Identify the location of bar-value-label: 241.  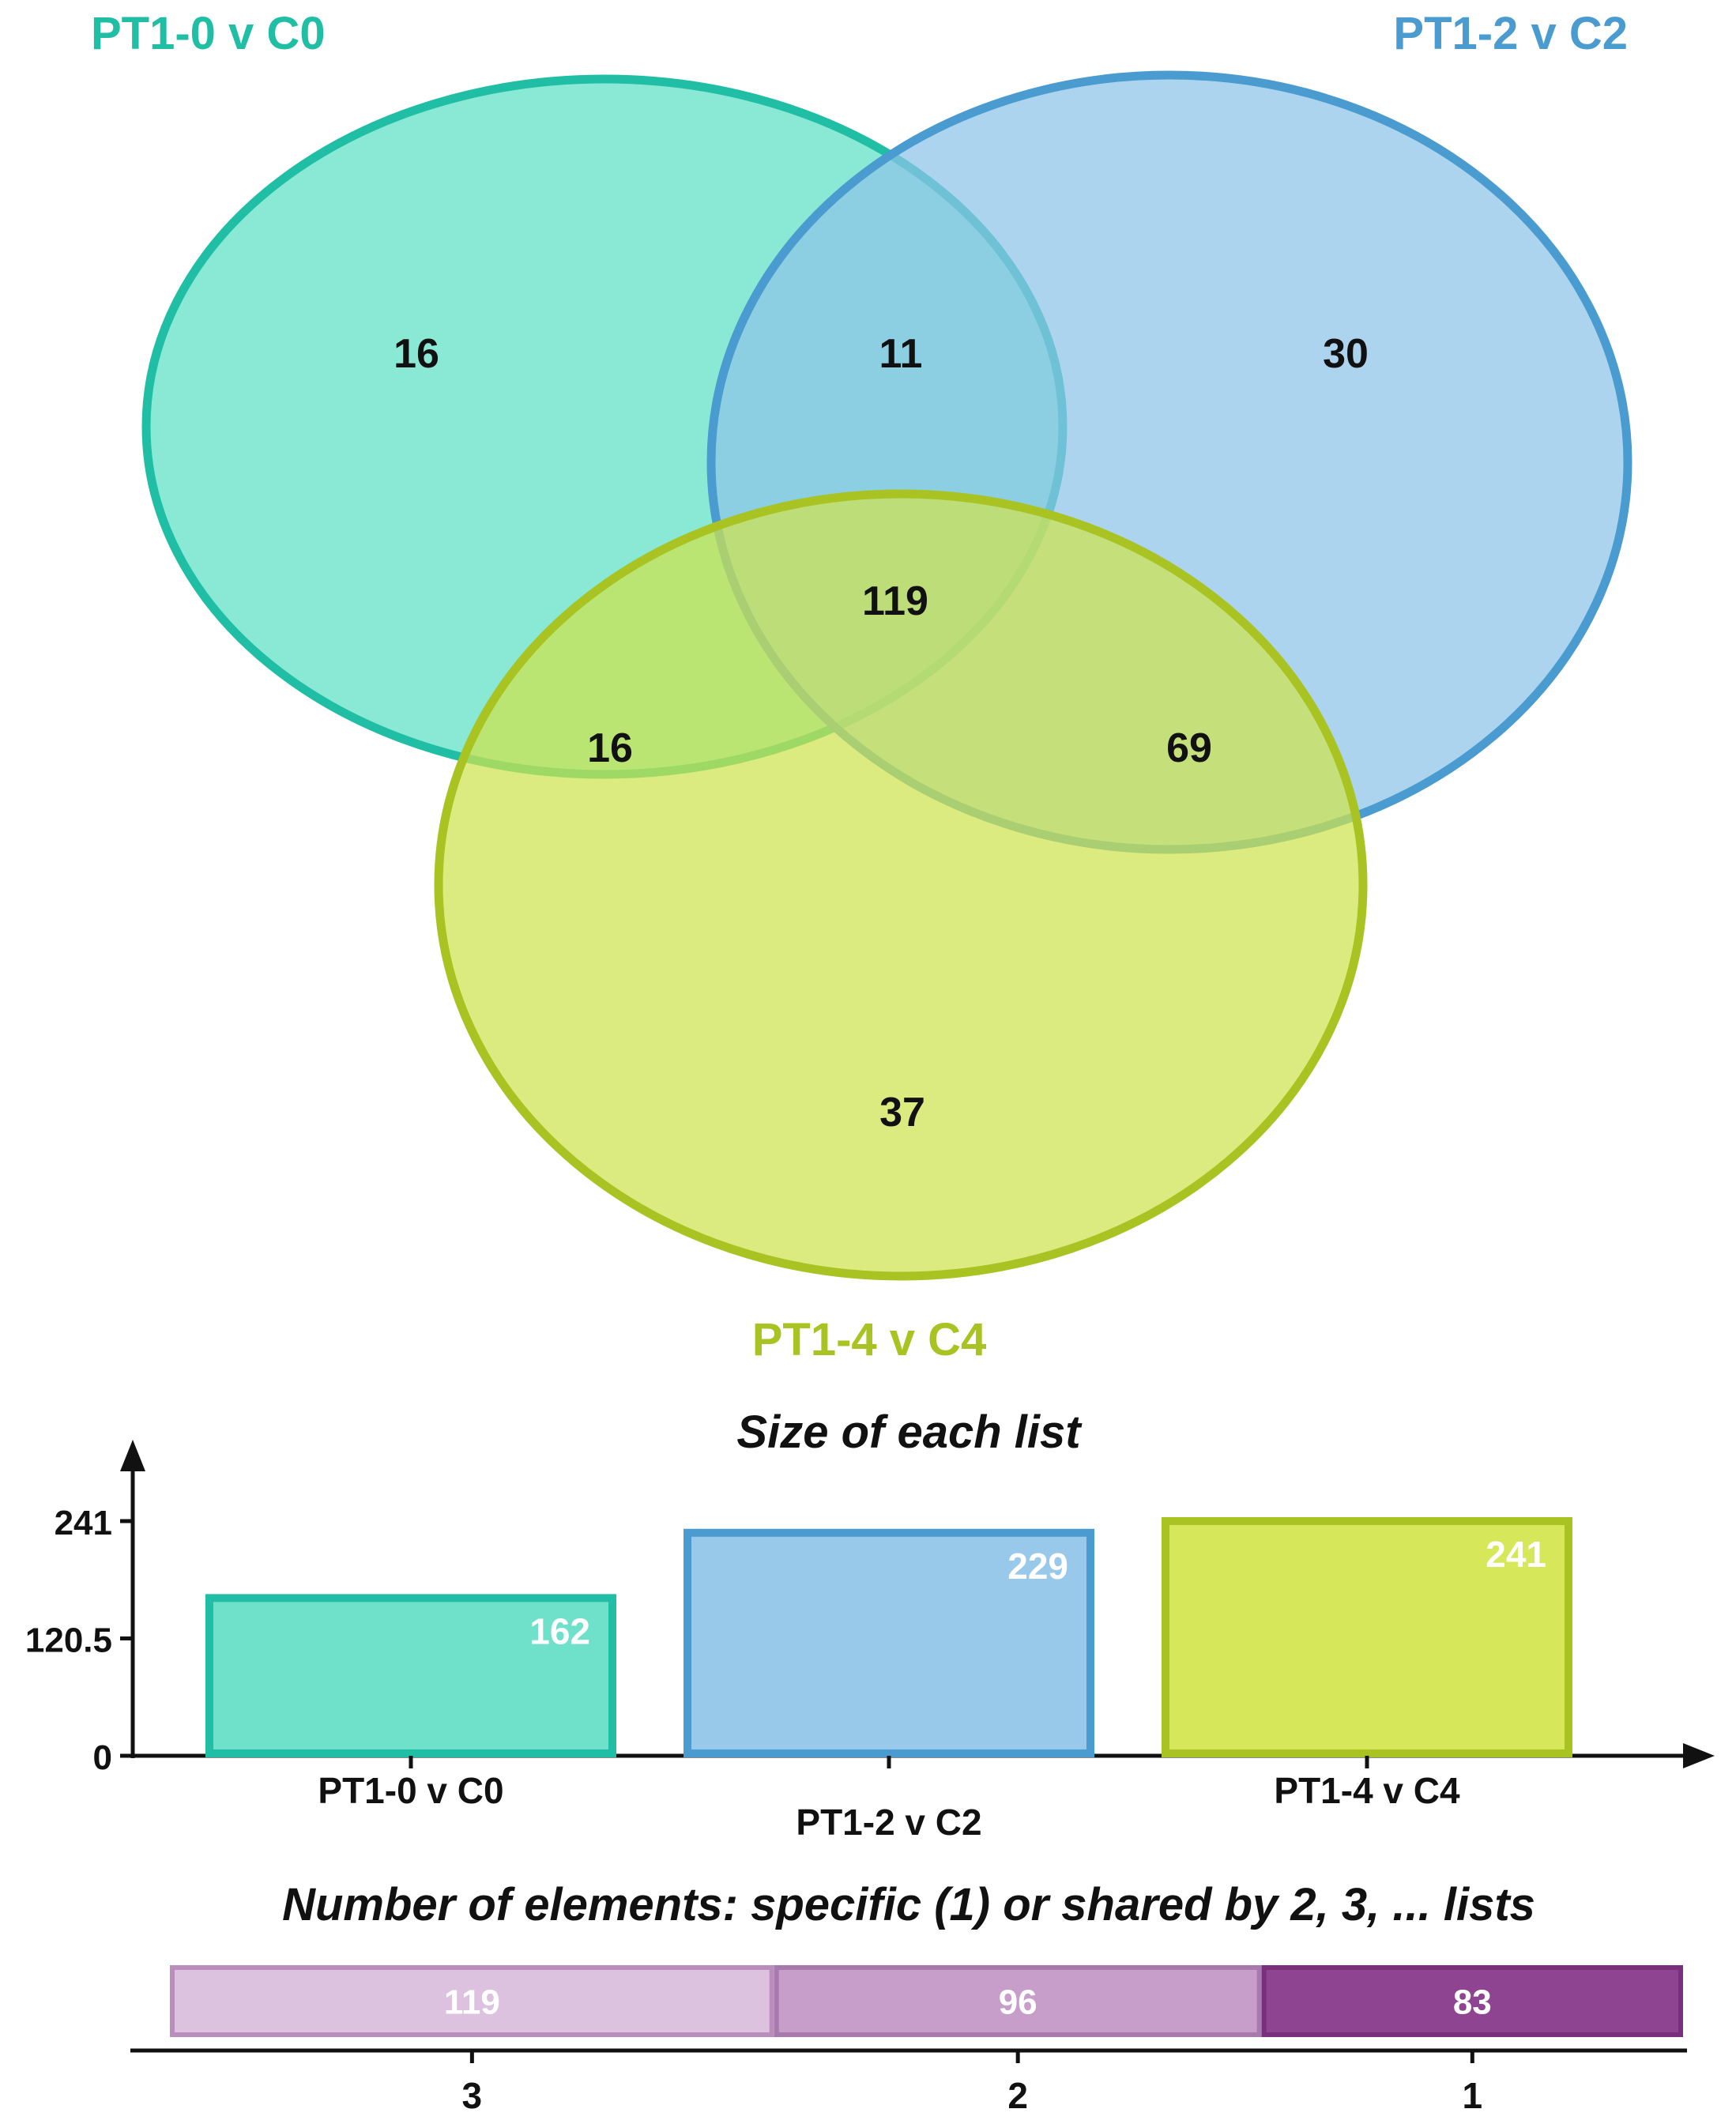
(1516, 1554).